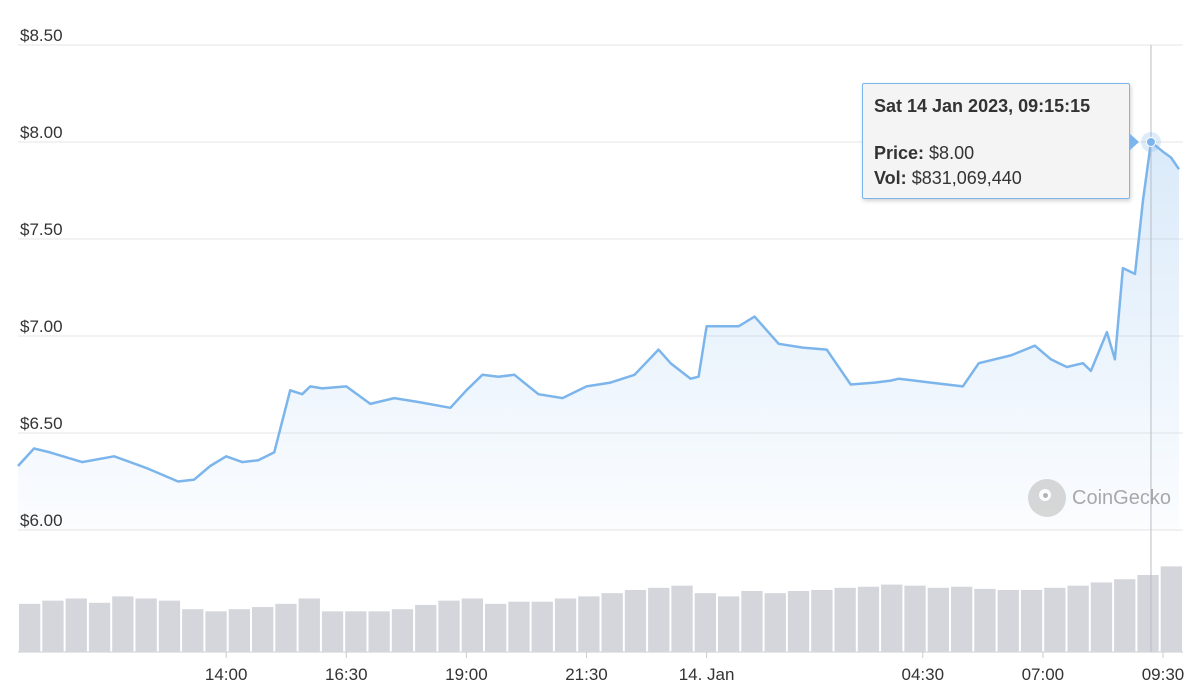 This screenshot has width=1200, height=700. I want to click on tooltip-date: Sat 14 Jan 2023, 09:15:15, so click(982, 106).